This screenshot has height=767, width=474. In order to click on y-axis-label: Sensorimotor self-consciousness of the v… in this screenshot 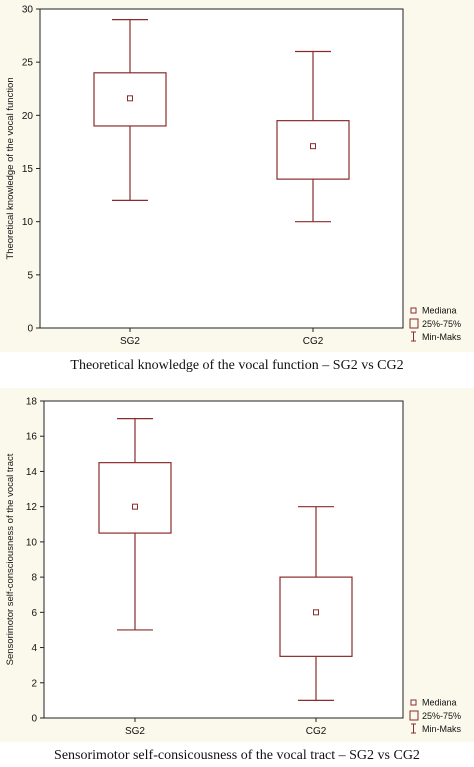, I will do `click(10, 559)`.